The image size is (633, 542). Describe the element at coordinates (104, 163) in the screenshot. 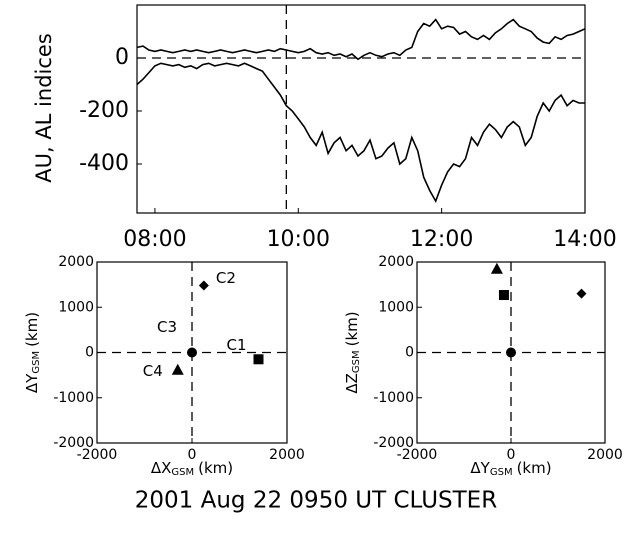

I see `y-tick-label: -400` at that location.